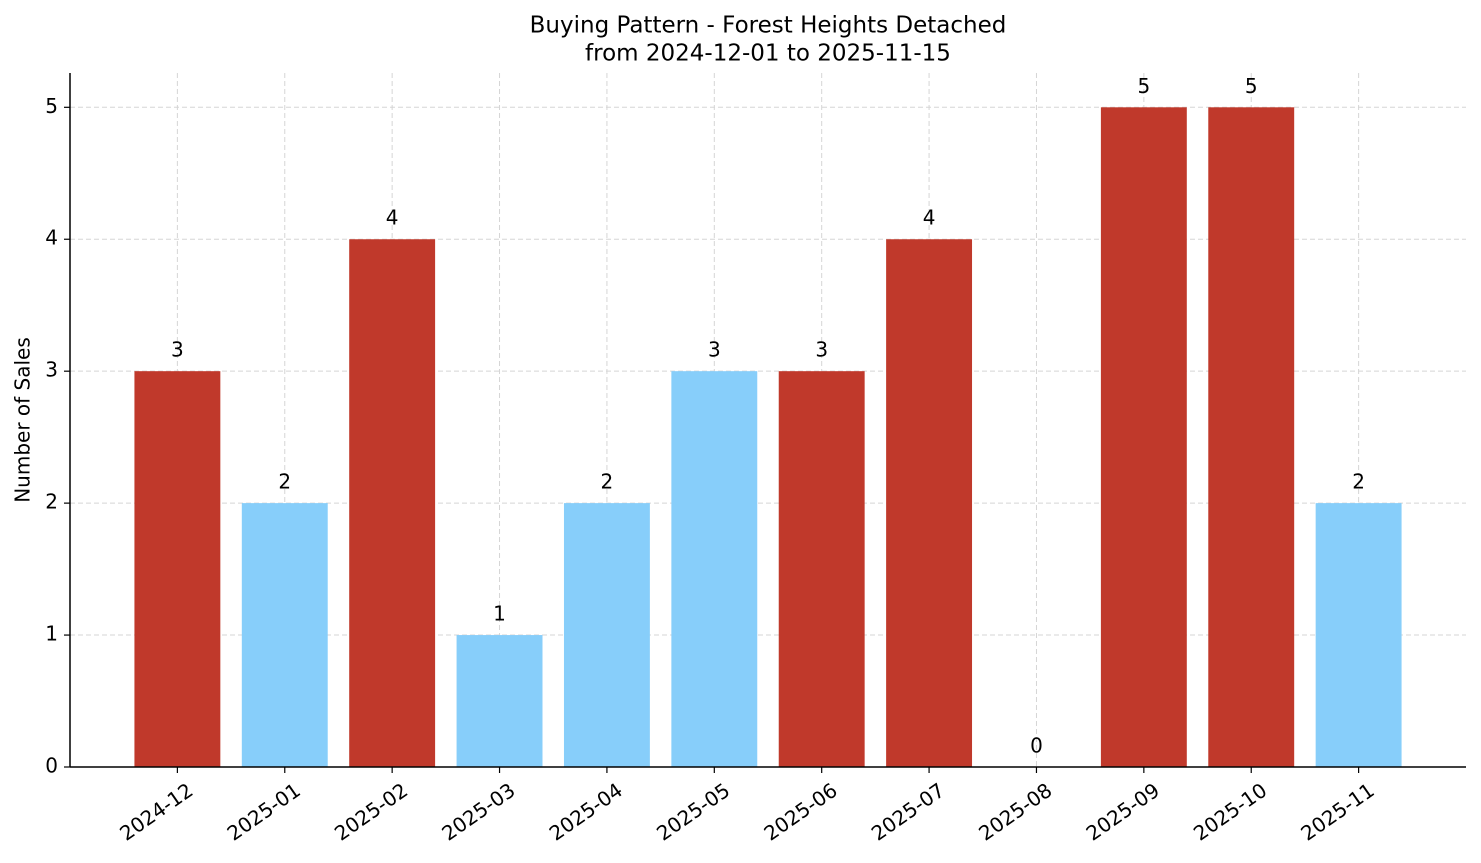  What do you see at coordinates (478, 812) in the screenshot?
I see `x-tick-label: 2025-03` at bounding box center [478, 812].